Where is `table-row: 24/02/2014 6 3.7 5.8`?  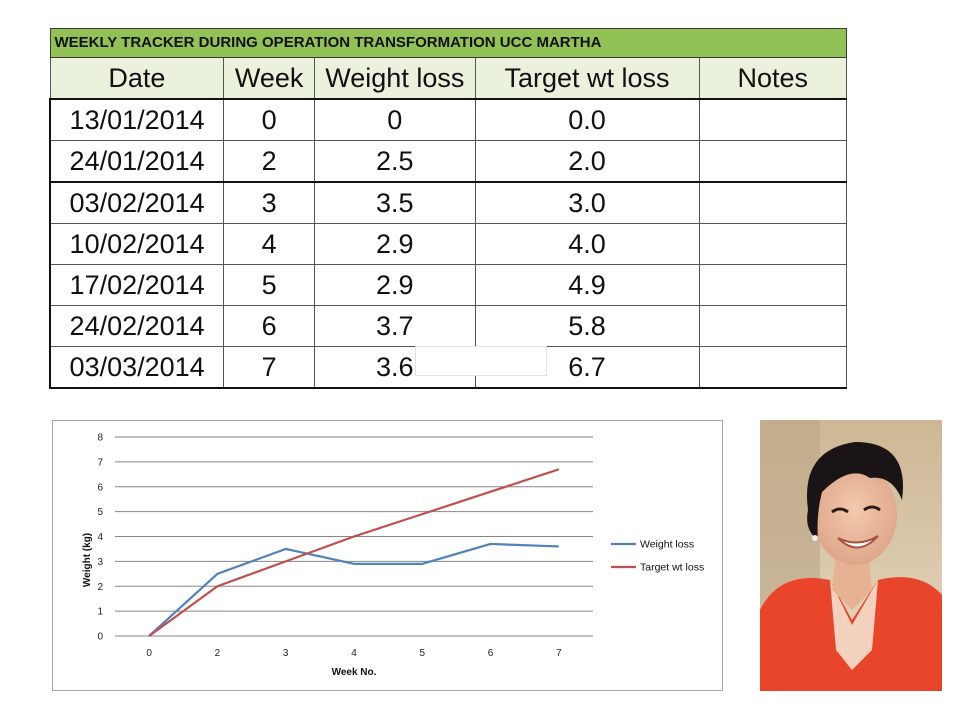 table-row: 24/02/2014 6 3.7 5.8 is located at coordinates (448, 326).